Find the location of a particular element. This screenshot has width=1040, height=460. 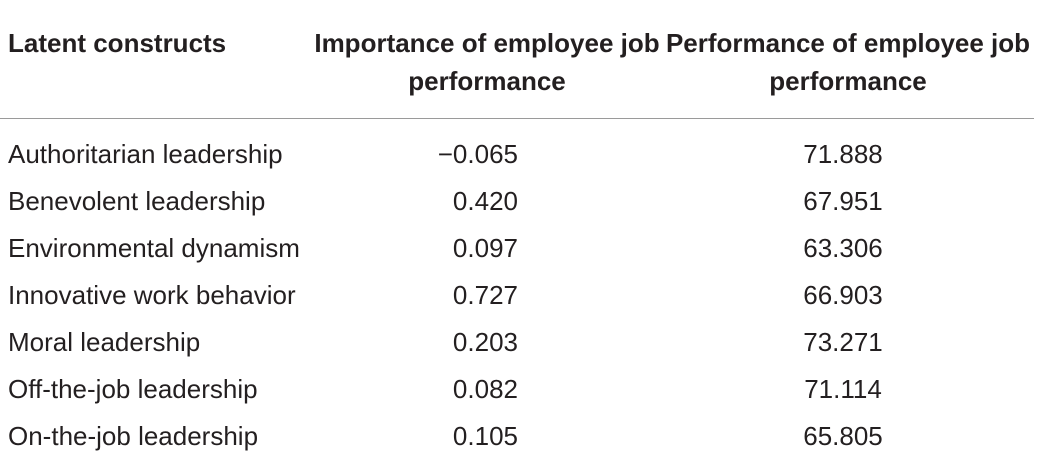

table-row: Benevolent leadership 0.420 67.951 is located at coordinates (517, 201).